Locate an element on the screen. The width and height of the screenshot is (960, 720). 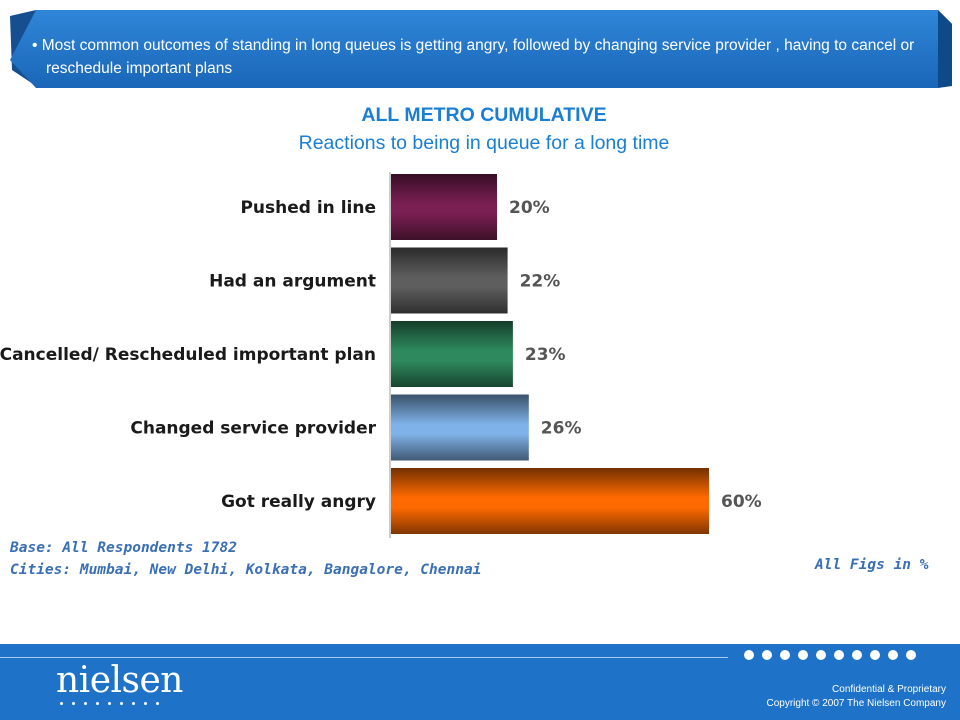
category-label: Got really angry is located at coordinates (298, 502).